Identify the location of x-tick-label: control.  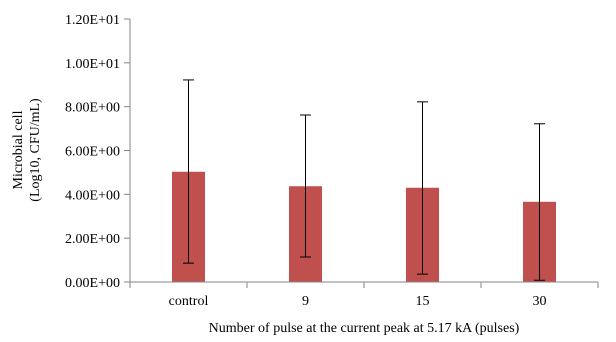
(189, 301).